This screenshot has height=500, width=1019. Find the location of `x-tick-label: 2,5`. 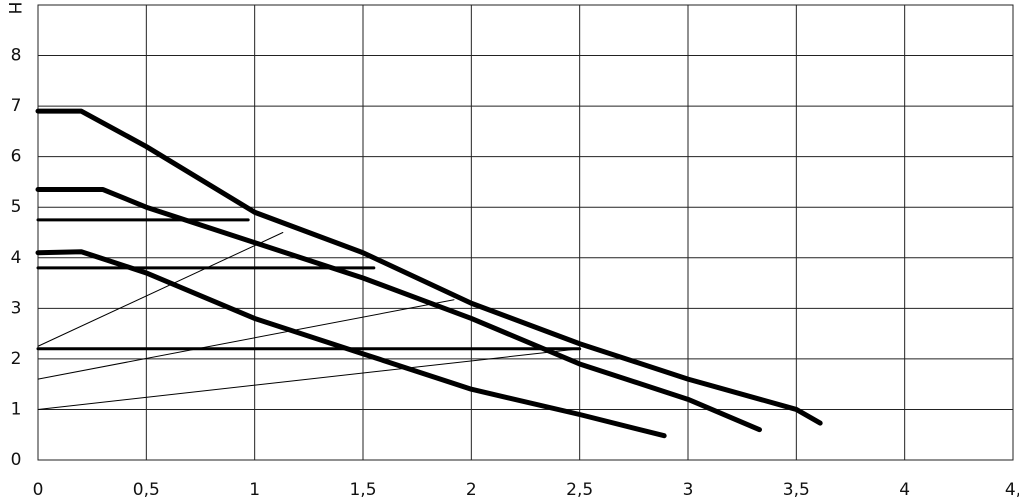

x-tick-label: 2,5 is located at coordinates (579, 490).